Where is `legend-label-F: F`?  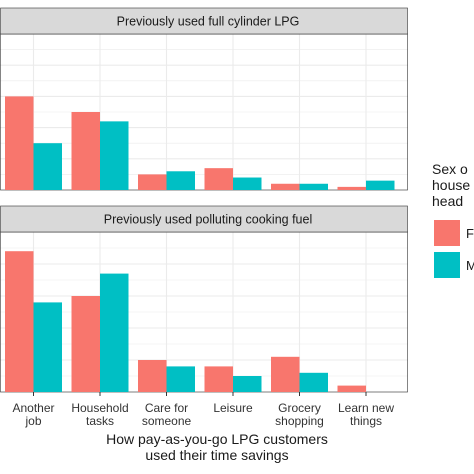 legend-label-F: F is located at coordinates (470, 233).